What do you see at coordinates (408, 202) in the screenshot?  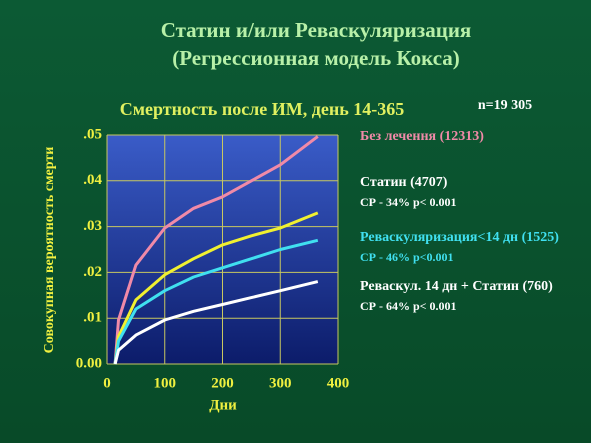 I see `series-note: СР - 34% р< 0.001` at bounding box center [408, 202].